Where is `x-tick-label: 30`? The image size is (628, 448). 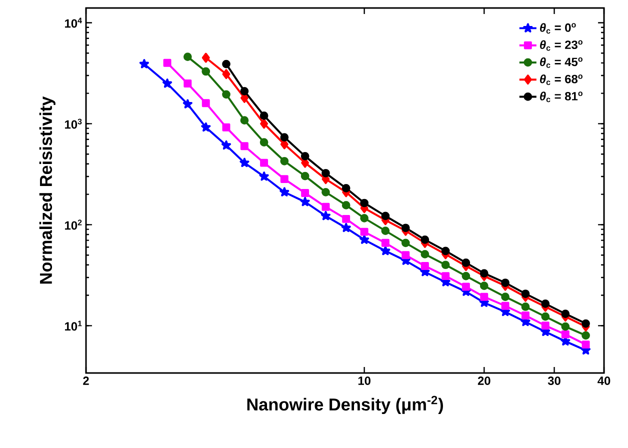
x-tick-label: 30 is located at coordinates (554, 380).